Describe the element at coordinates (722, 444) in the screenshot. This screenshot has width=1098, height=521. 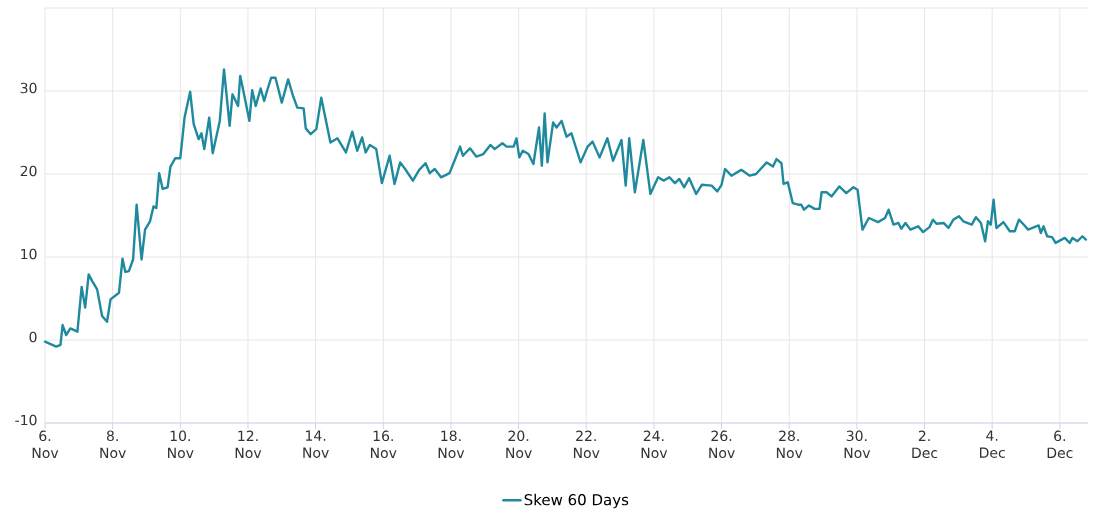
I see `x-tick-label: 26. Nov` at that location.